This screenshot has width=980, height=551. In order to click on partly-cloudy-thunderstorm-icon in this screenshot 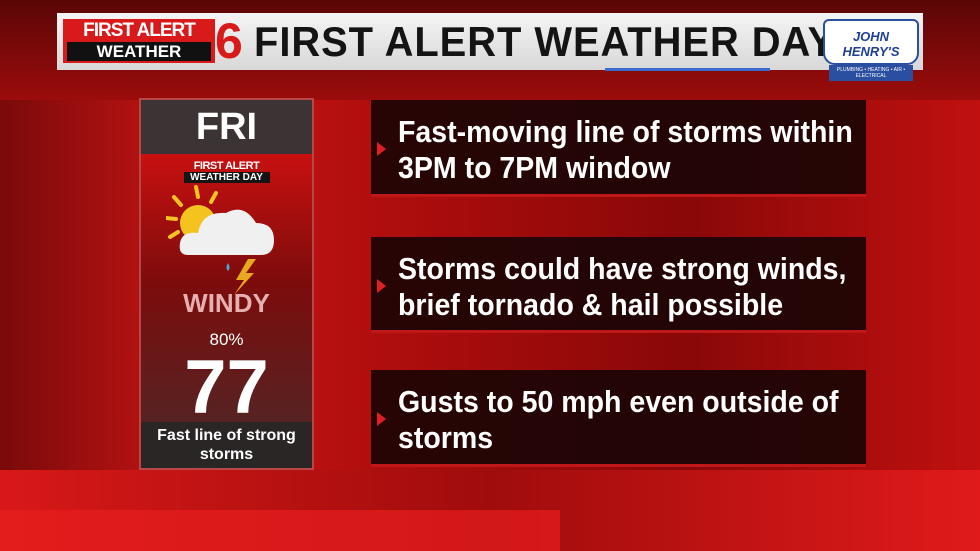, I will do `click(227, 242)`.